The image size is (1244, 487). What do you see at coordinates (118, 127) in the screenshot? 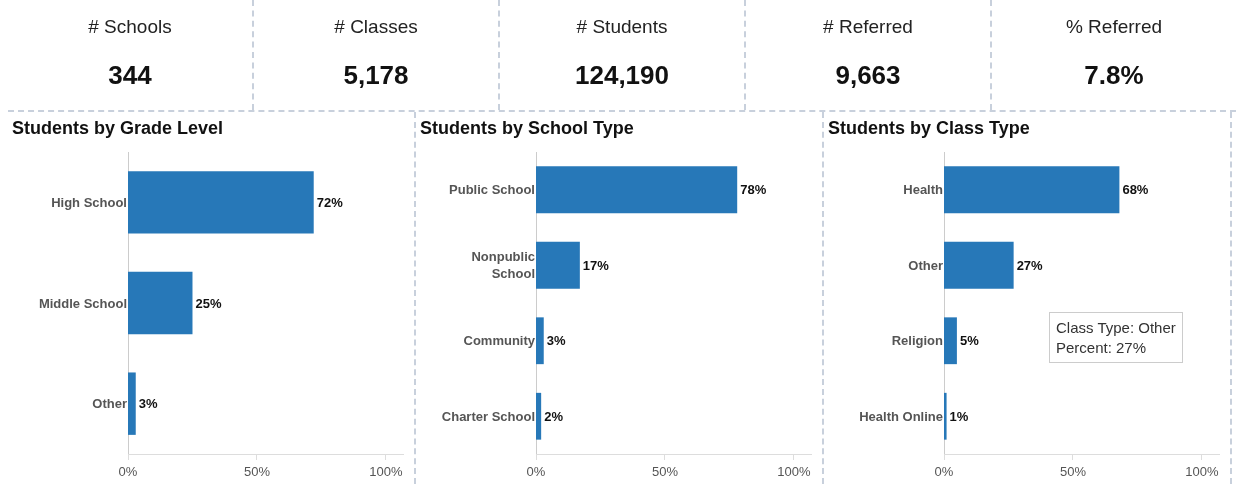
I see `chart-title: Students by Grade Level` at bounding box center [118, 127].